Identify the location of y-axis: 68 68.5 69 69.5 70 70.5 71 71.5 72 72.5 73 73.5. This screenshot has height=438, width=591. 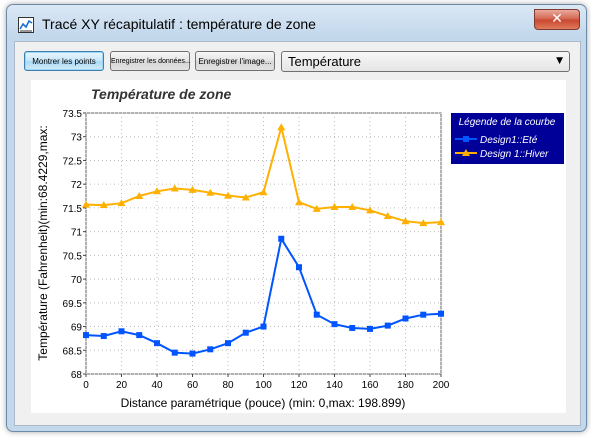
(74, 245).